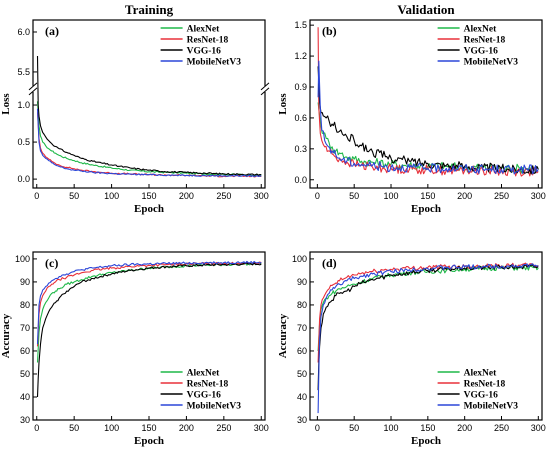 This screenshot has width=550, height=451. What do you see at coordinates (329, 31) in the screenshot?
I see `panel-label: (b)` at bounding box center [329, 31].